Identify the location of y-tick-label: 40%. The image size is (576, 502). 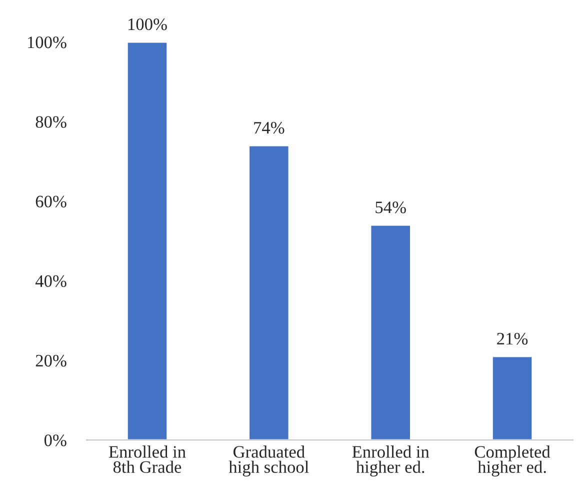
(50, 281).